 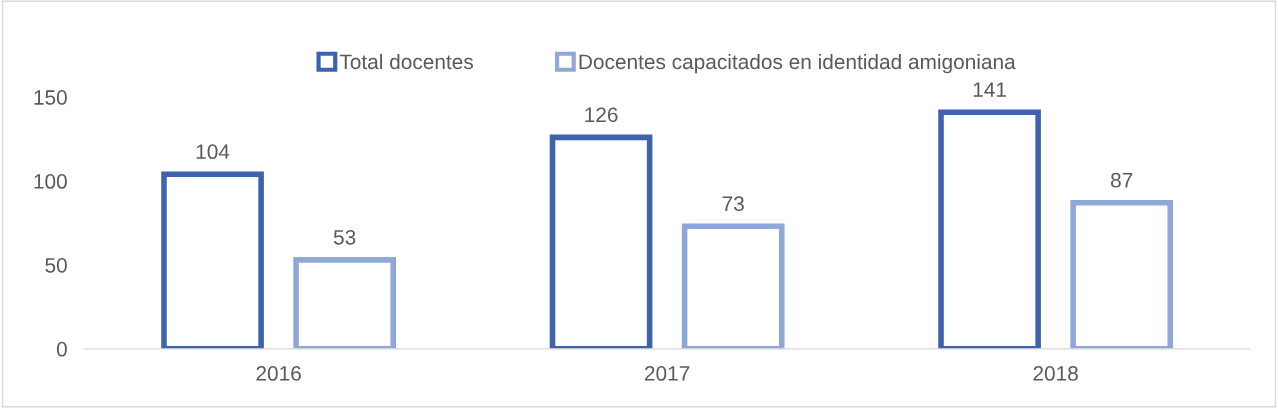 I want to click on legend-label: Docentes capacitados en identidad amigoniana, so click(x=797, y=63).